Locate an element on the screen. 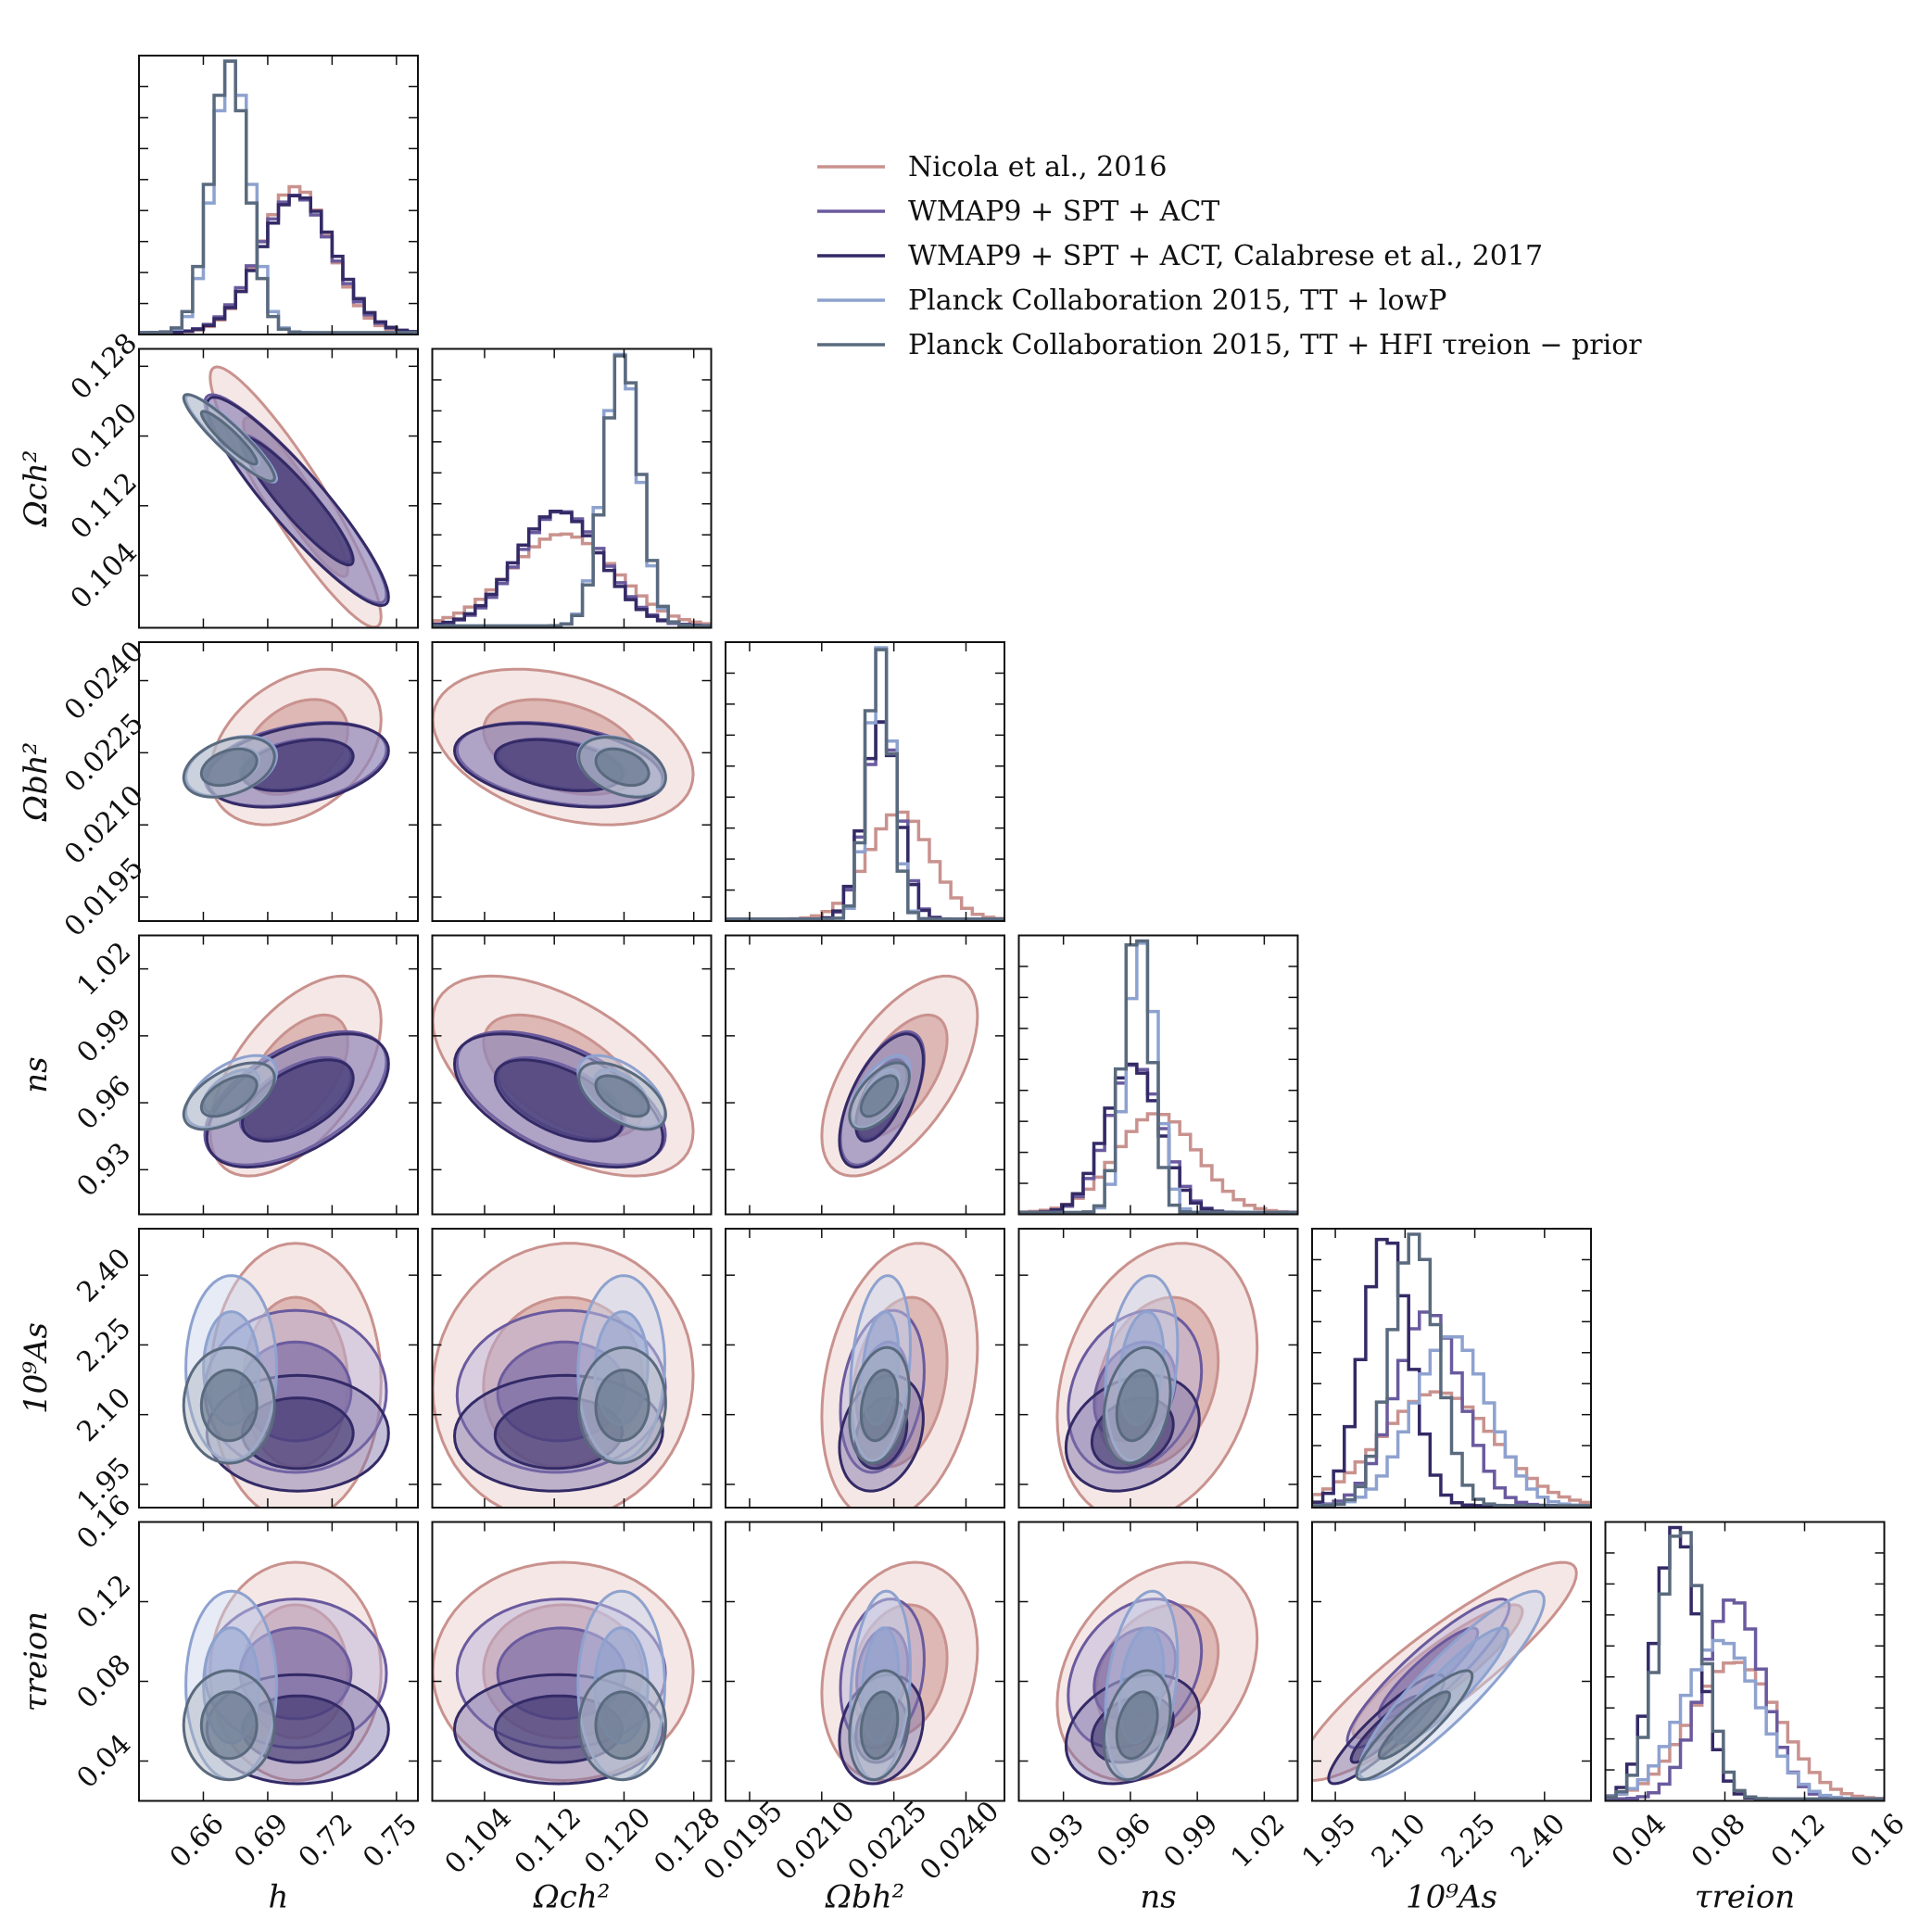 Image resolution: width=1932 pixels, height=1932 pixels. panel-h-h is located at coordinates (278, 195).